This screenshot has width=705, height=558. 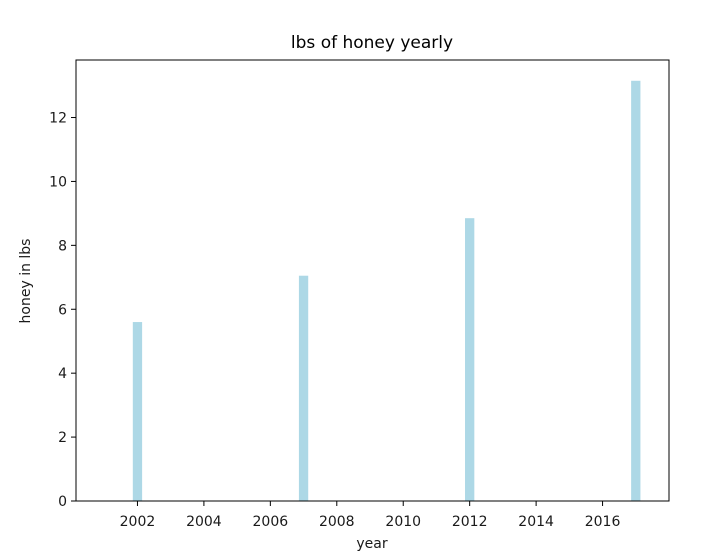 What do you see at coordinates (137, 411) in the screenshot?
I see `bar-2002` at bounding box center [137, 411].